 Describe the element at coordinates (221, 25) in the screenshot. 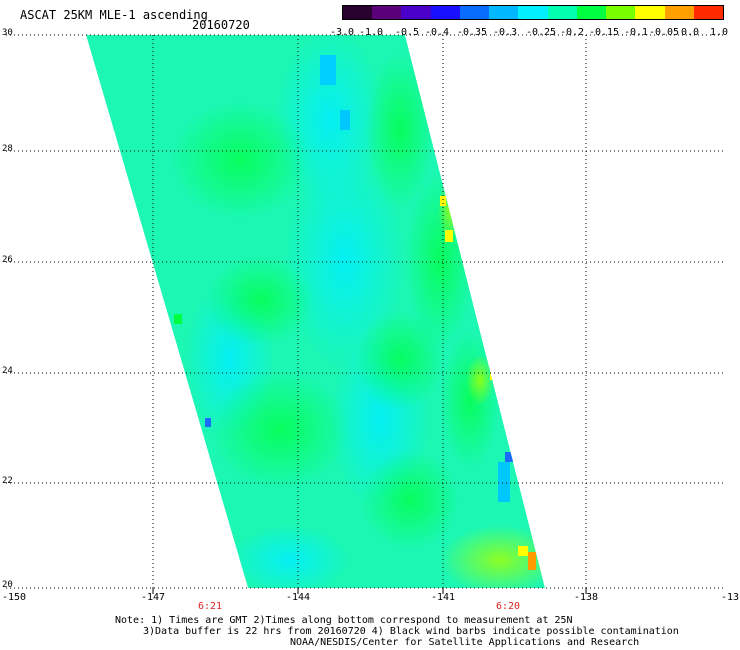

I see `product-date: 20160720` at that location.